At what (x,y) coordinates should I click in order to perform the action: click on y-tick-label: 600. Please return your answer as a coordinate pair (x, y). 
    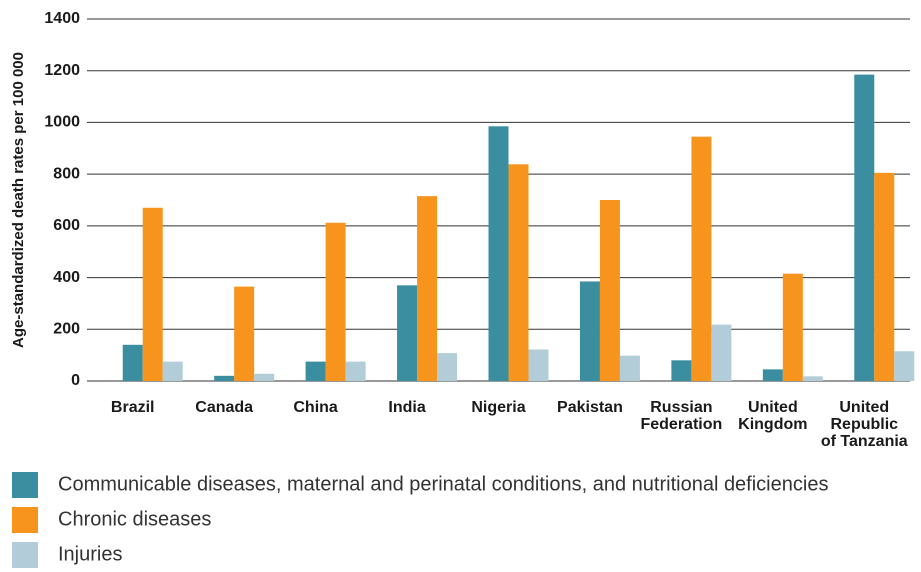
    Looking at the image, I should click on (66, 225).